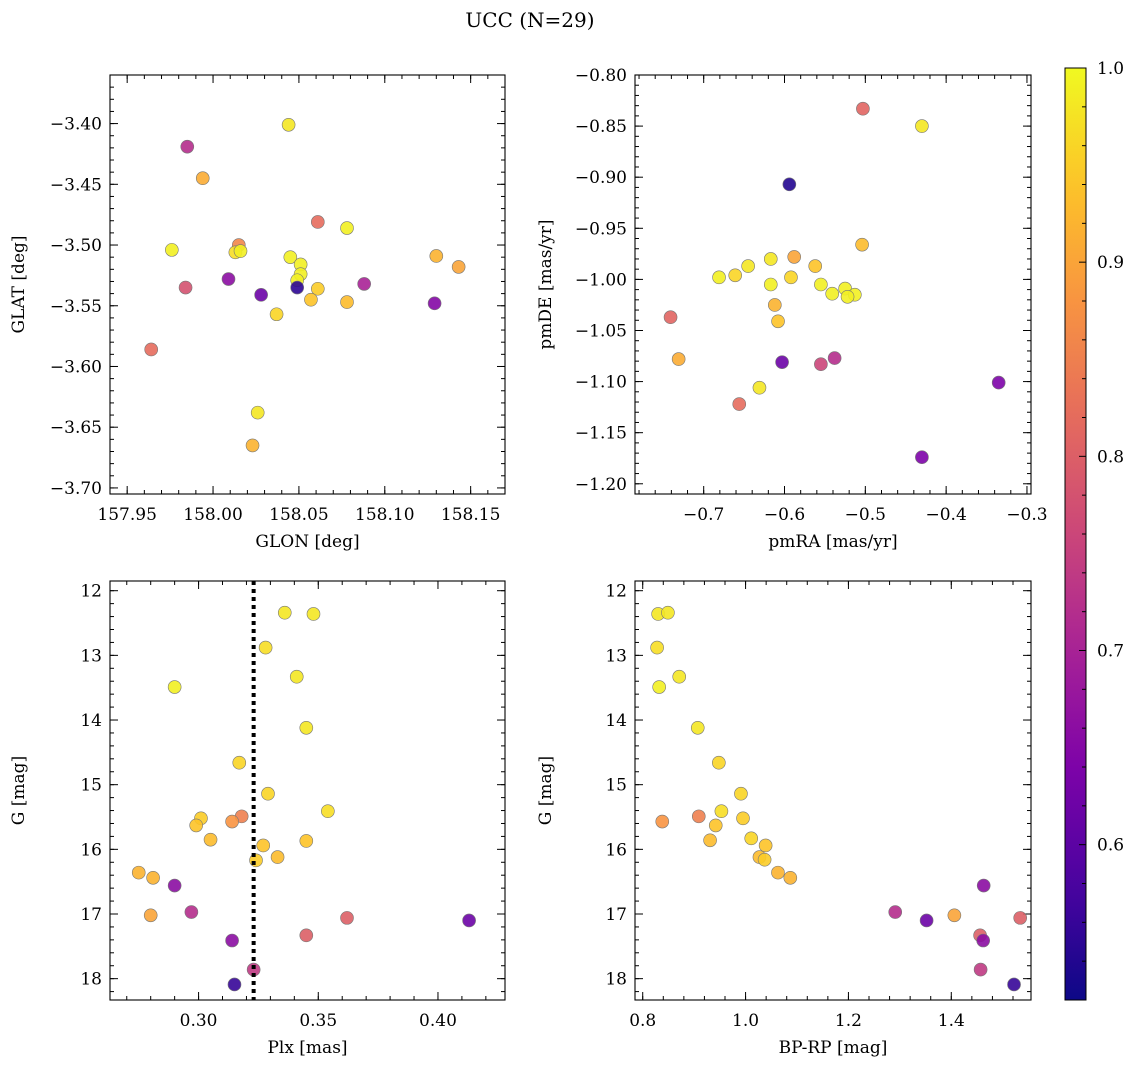 The height and width of the screenshot is (1068, 1136). Describe the element at coordinates (307, 1048) in the screenshot. I see `x-axis-label: Plx [mas]` at that location.